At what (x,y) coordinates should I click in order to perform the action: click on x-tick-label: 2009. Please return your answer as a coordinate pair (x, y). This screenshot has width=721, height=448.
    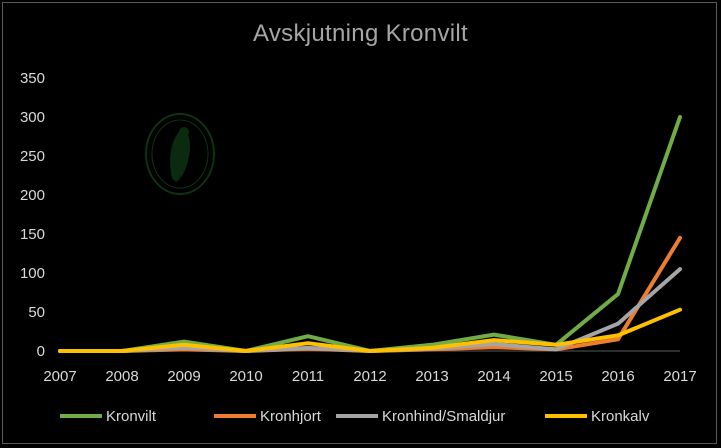
    Looking at the image, I should click on (183, 376).